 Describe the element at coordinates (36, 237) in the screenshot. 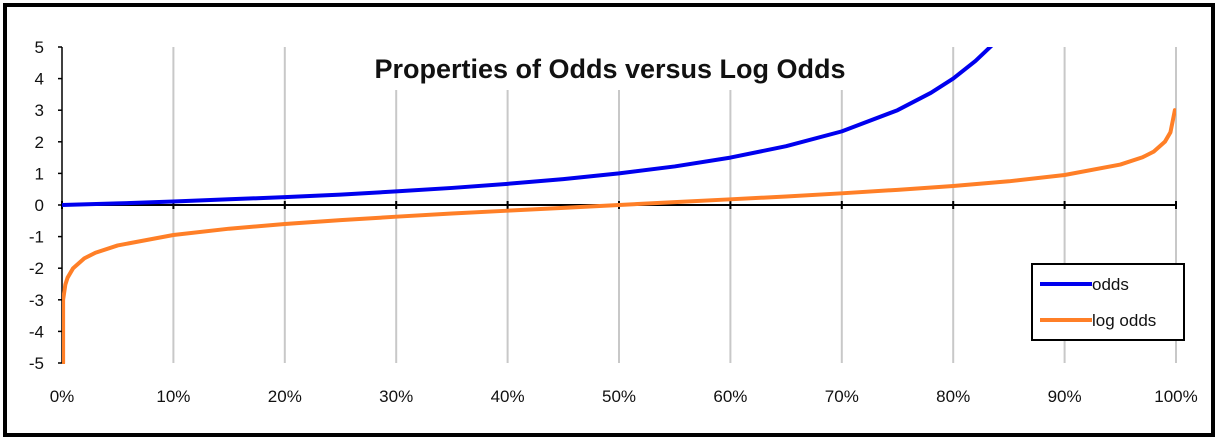

I see `y-tick-label: -1` at that location.